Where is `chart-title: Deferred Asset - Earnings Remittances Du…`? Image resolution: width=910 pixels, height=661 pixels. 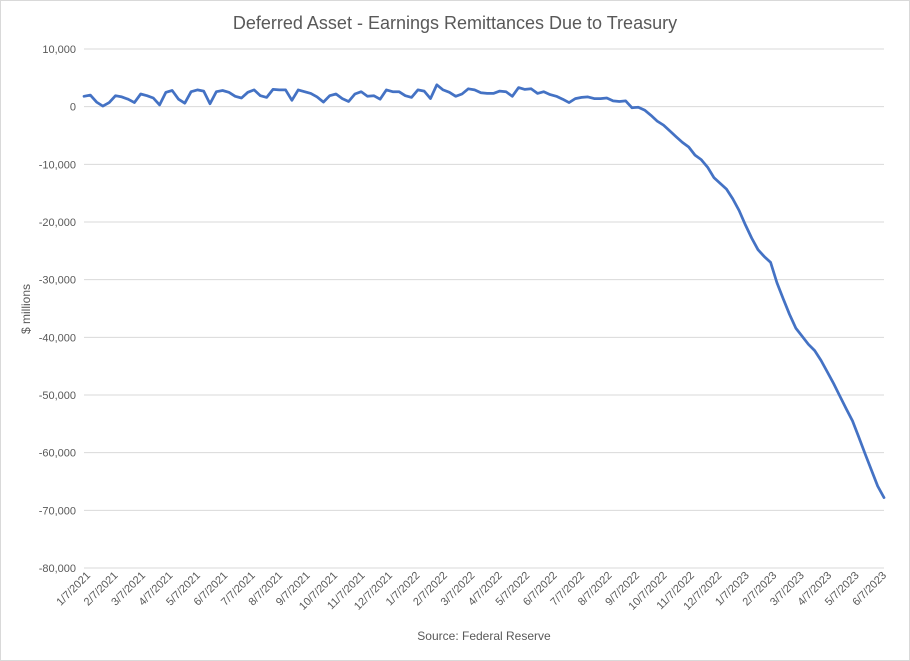
chart-title: Deferred Asset - Earnings Remittances Du… is located at coordinates (455, 23).